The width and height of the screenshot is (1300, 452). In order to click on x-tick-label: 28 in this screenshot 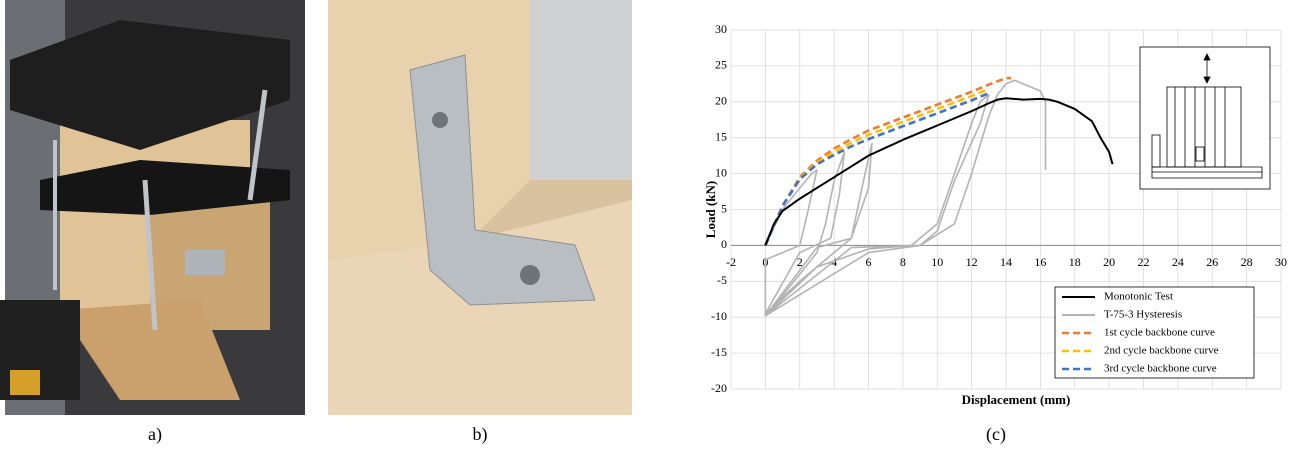, I will do `click(1247, 262)`.